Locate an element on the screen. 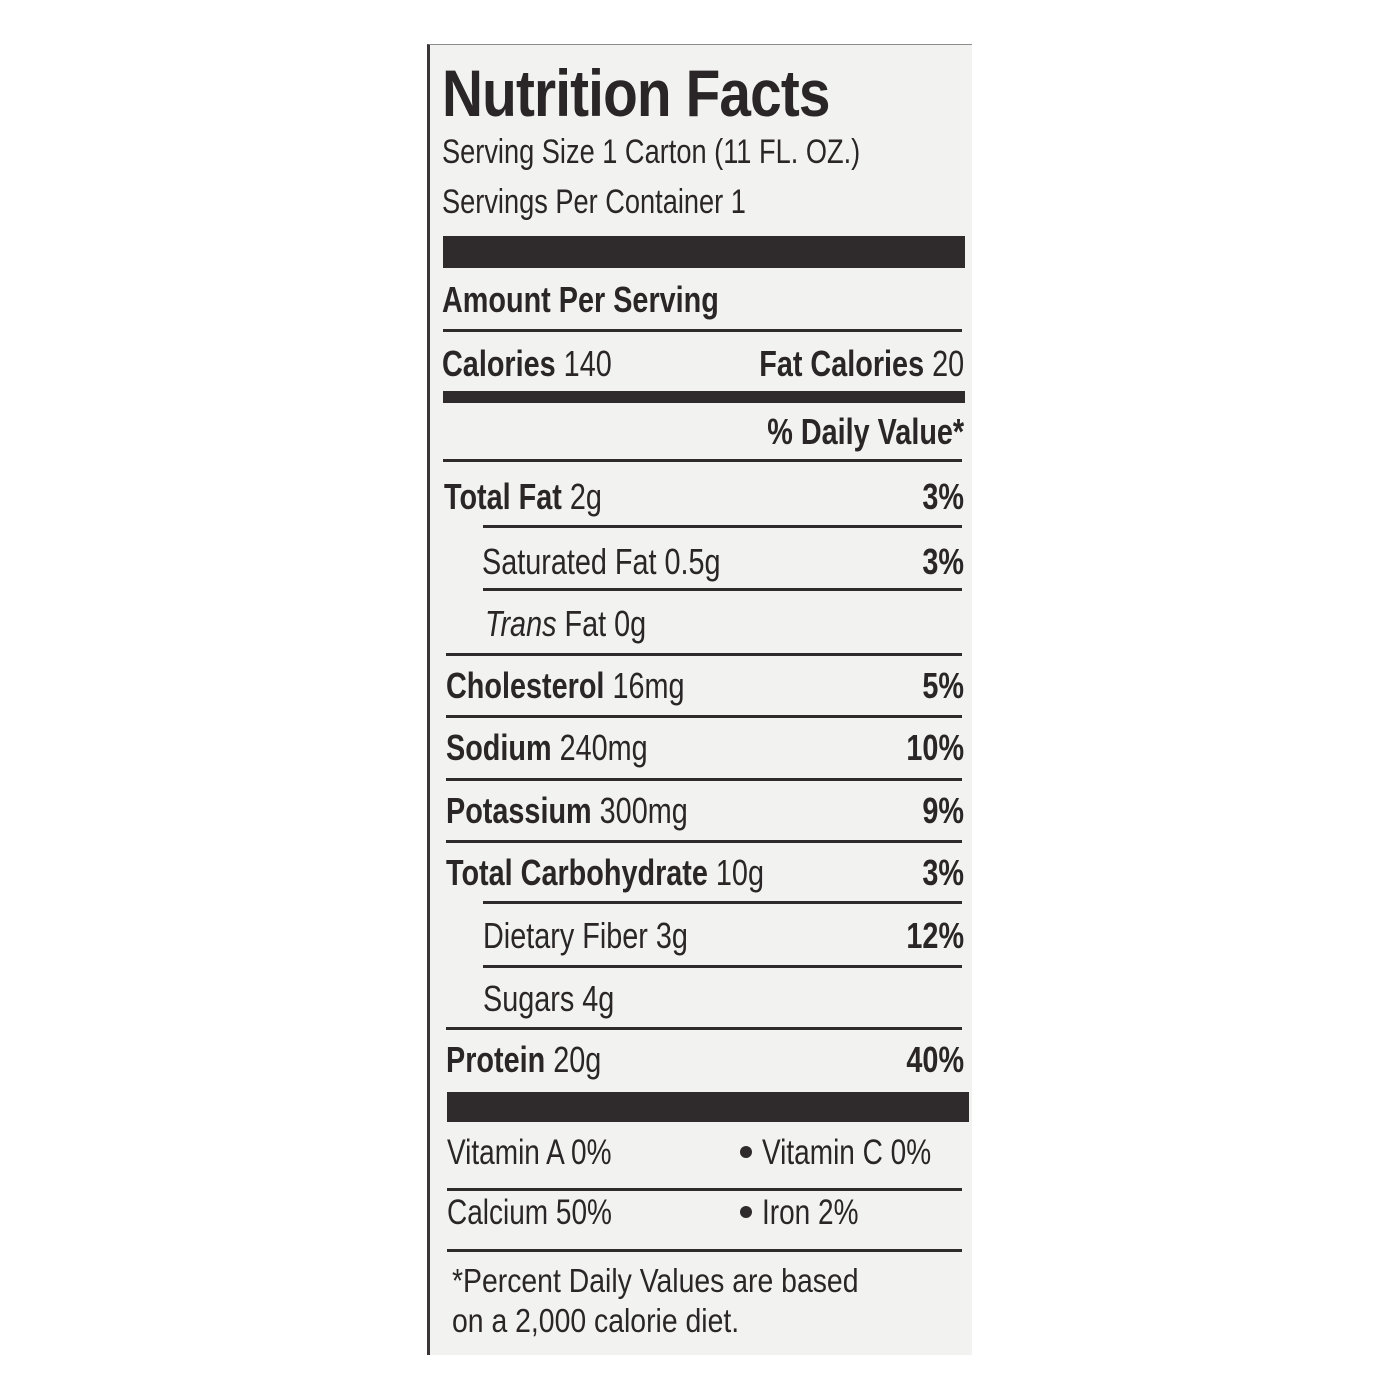  calories-row: Calories 140 is located at coordinates (548, 364).